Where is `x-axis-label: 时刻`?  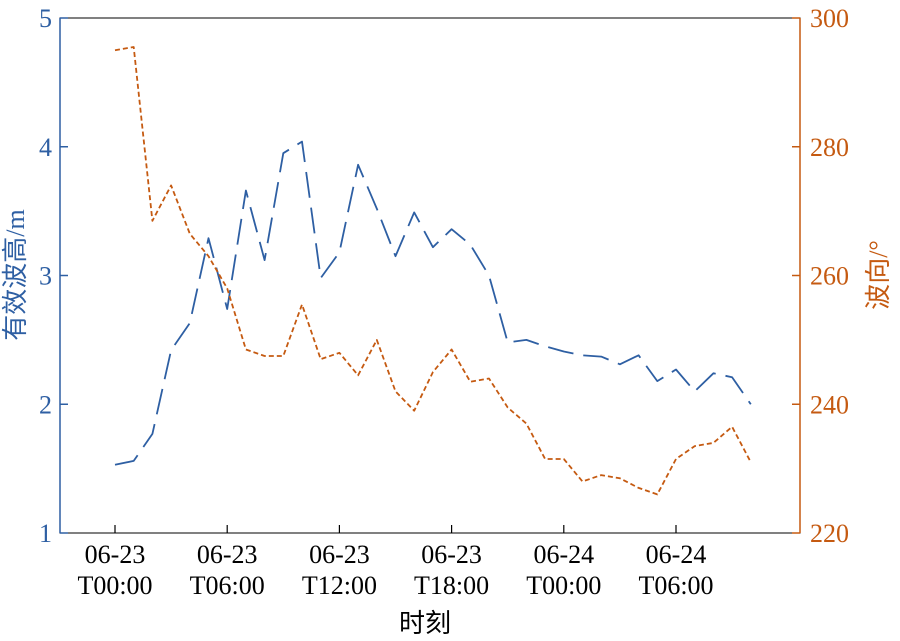
x-axis-label: 时刻 is located at coordinates (425, 623).